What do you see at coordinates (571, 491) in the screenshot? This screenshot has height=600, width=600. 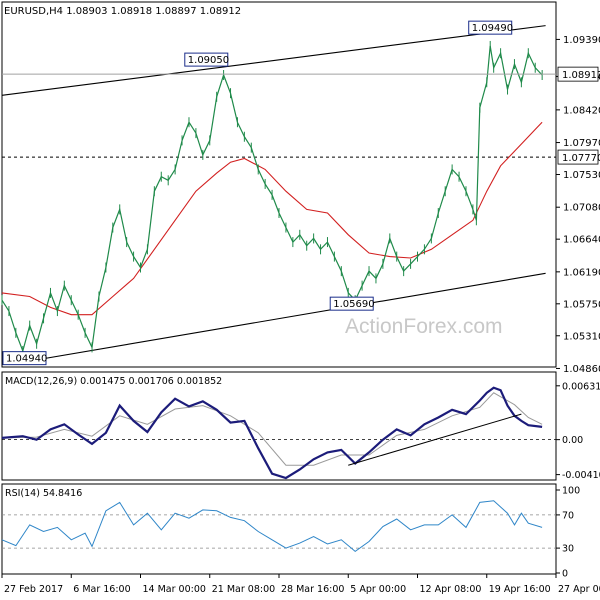 I see `rsi-y-tick-label: 100` at bounding box center [571, 491].